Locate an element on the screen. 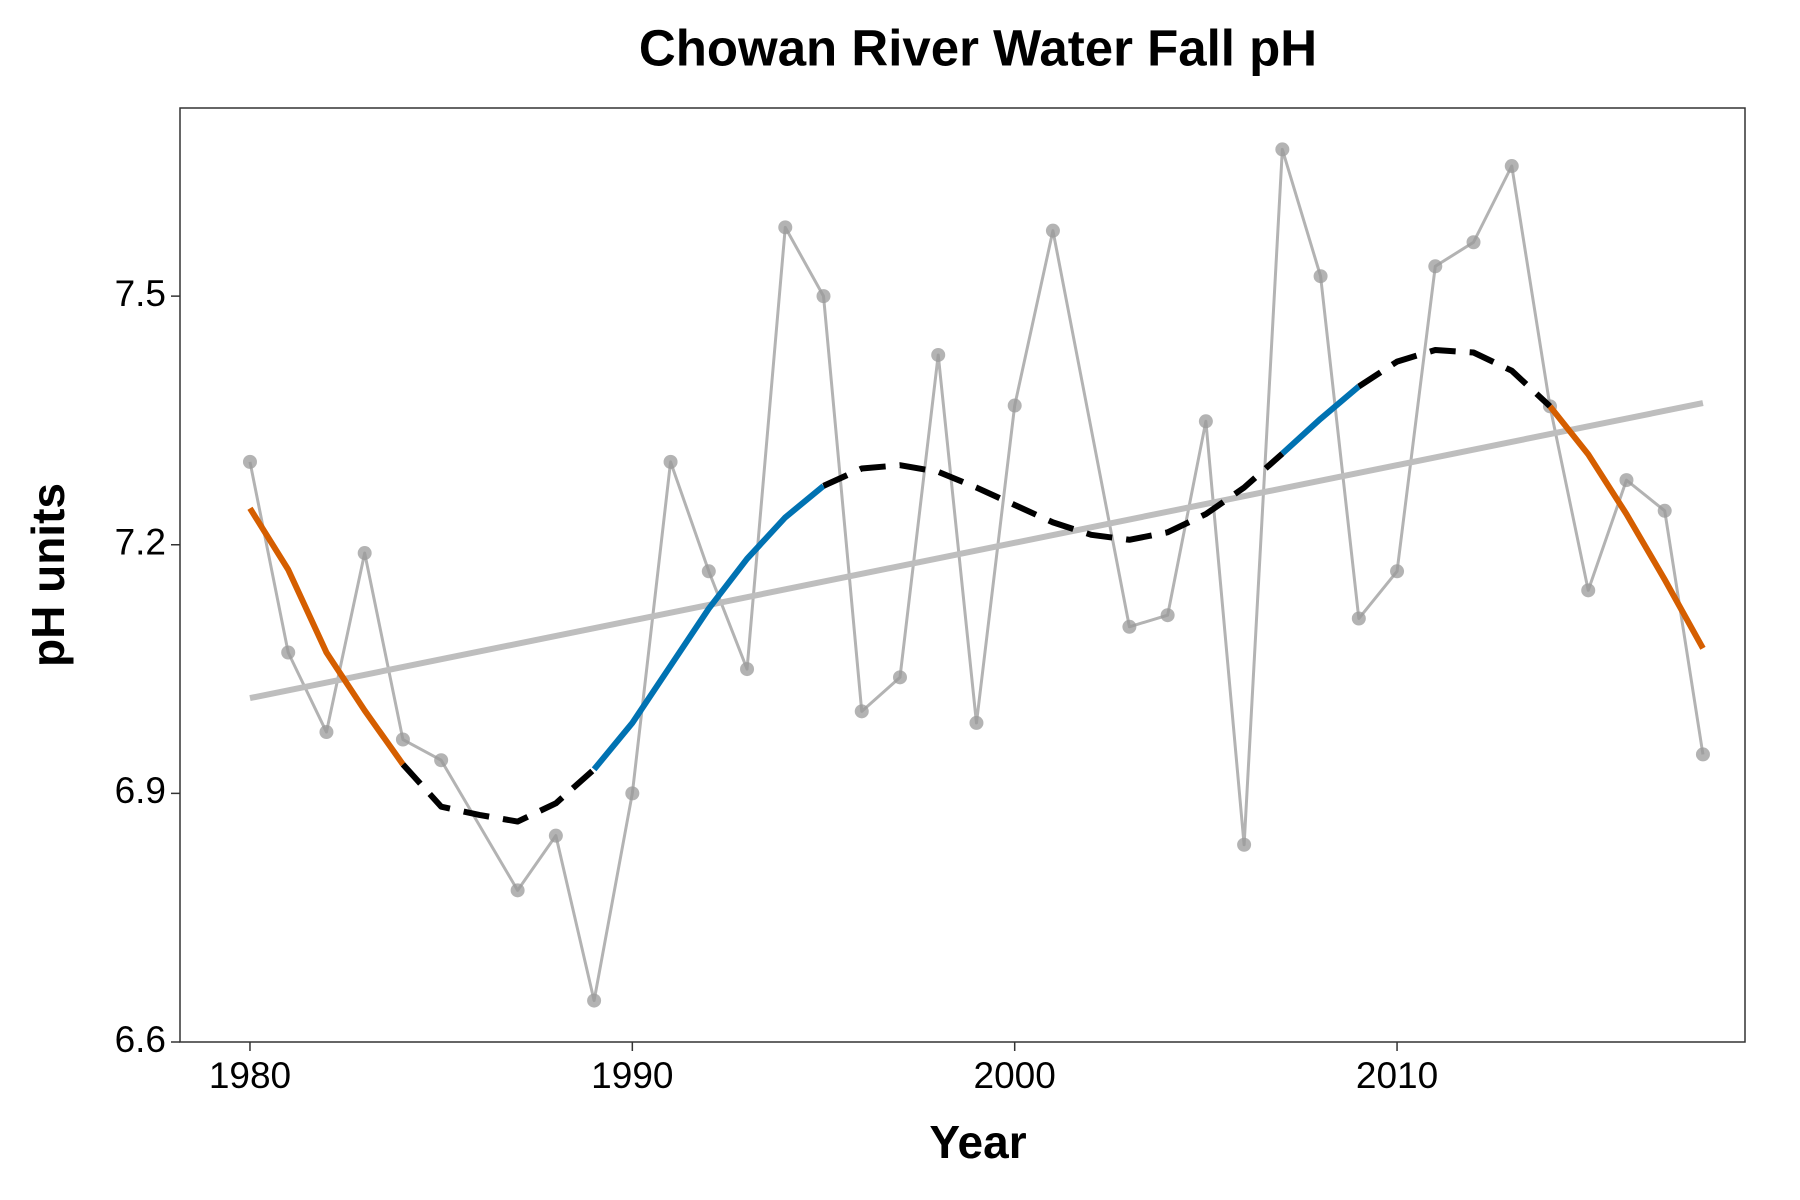 Image resolution: width=1800 pixels, height=1200 pixels. y-tick-label: 7.5 is located at coordinates (140, 293).